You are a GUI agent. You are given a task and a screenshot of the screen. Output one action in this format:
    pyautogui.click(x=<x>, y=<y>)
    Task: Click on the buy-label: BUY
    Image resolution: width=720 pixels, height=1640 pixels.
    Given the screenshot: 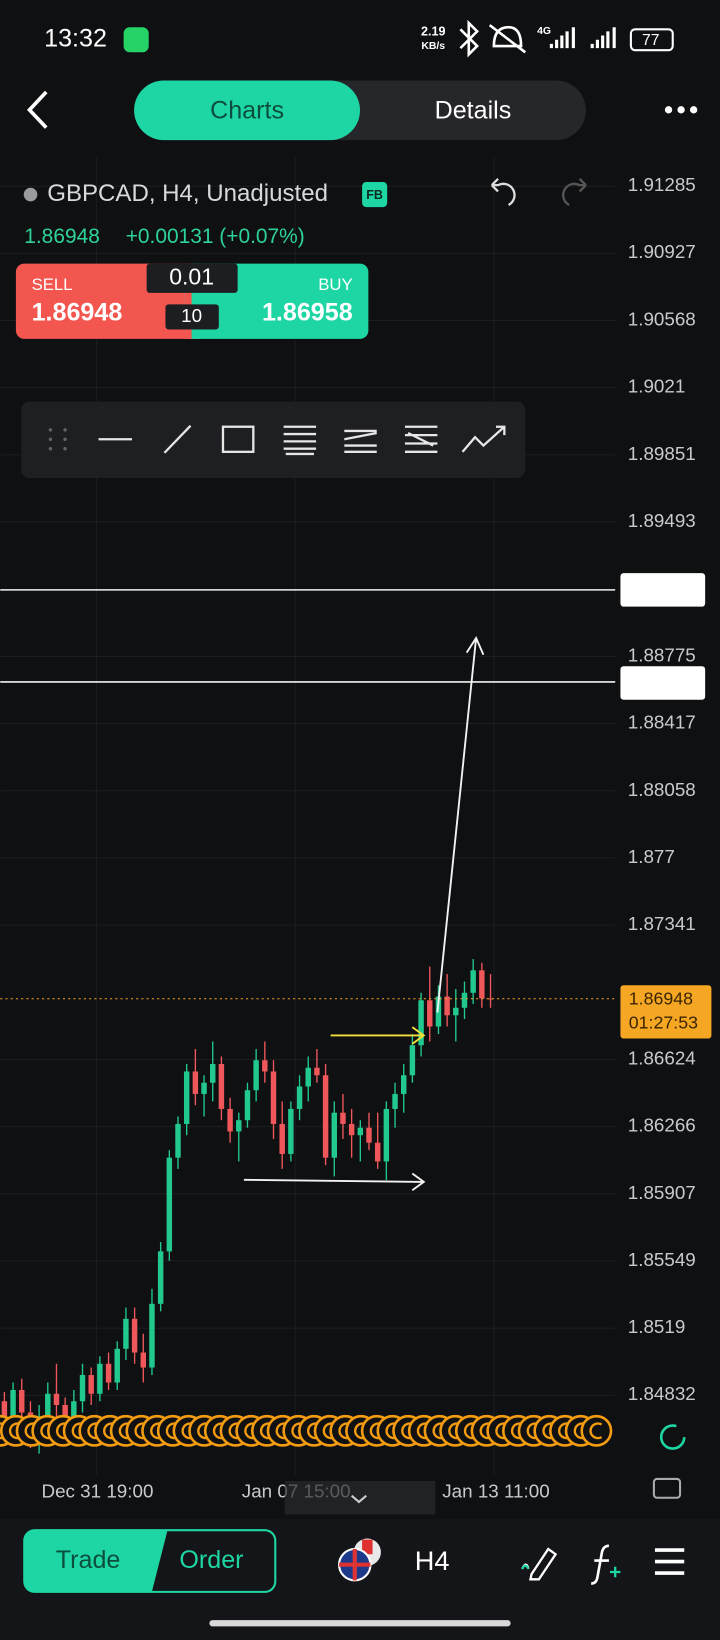 What is the action you would take?
    pyautogui.click(x=335, y=284)
    